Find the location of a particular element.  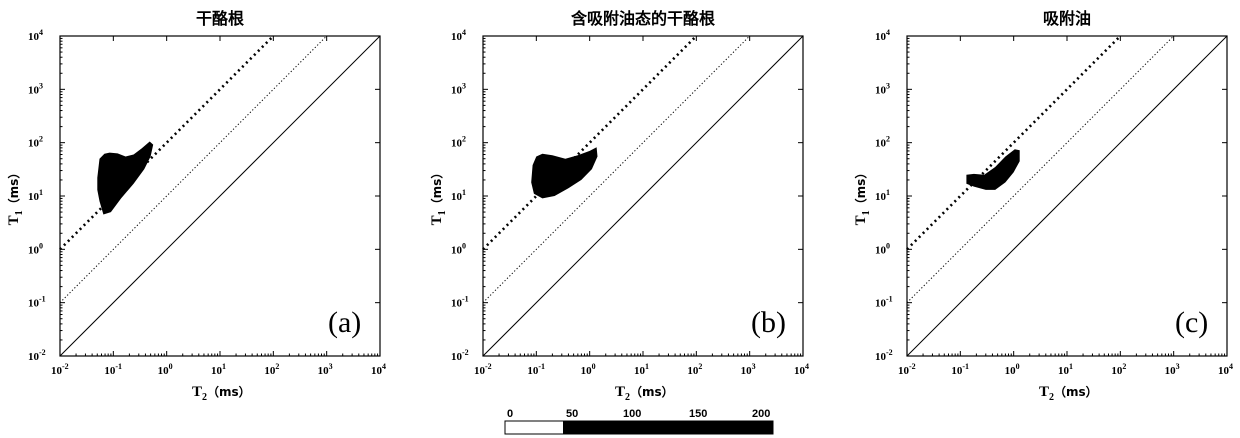

panel-label: (a) is located at coordinates (344, 322).